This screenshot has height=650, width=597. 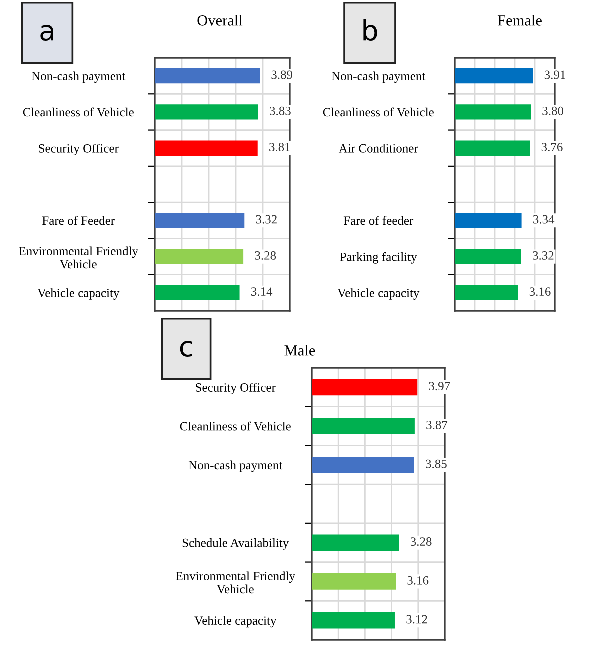 What do you see at coordinates (552, 147) in the screenshot?
I see `data-label: 3.76` at bounding box center [552, 147].